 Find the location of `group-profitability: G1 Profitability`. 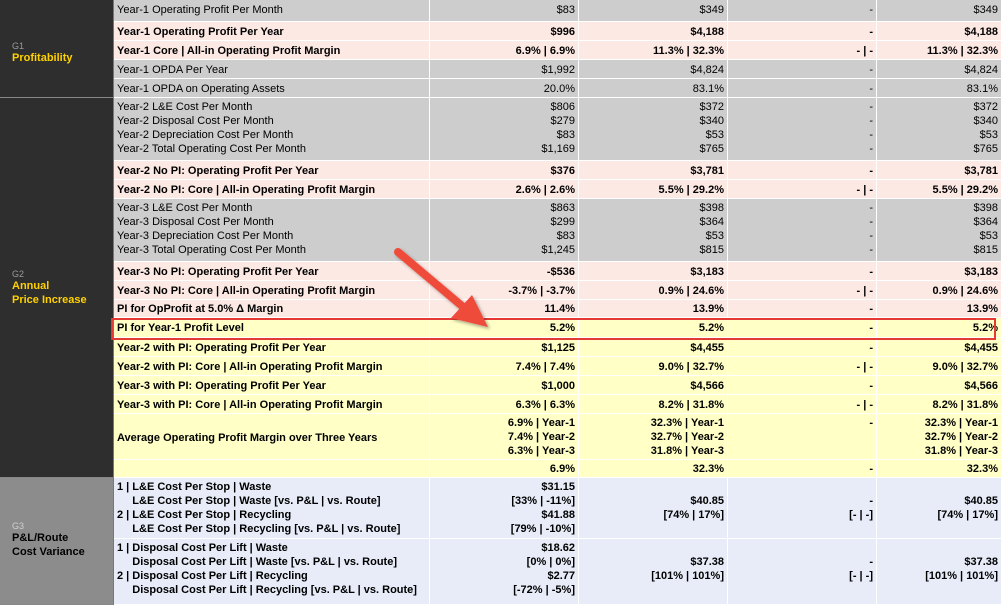

group-profitability: G1 Profitability is located at coordinates (57, 49).